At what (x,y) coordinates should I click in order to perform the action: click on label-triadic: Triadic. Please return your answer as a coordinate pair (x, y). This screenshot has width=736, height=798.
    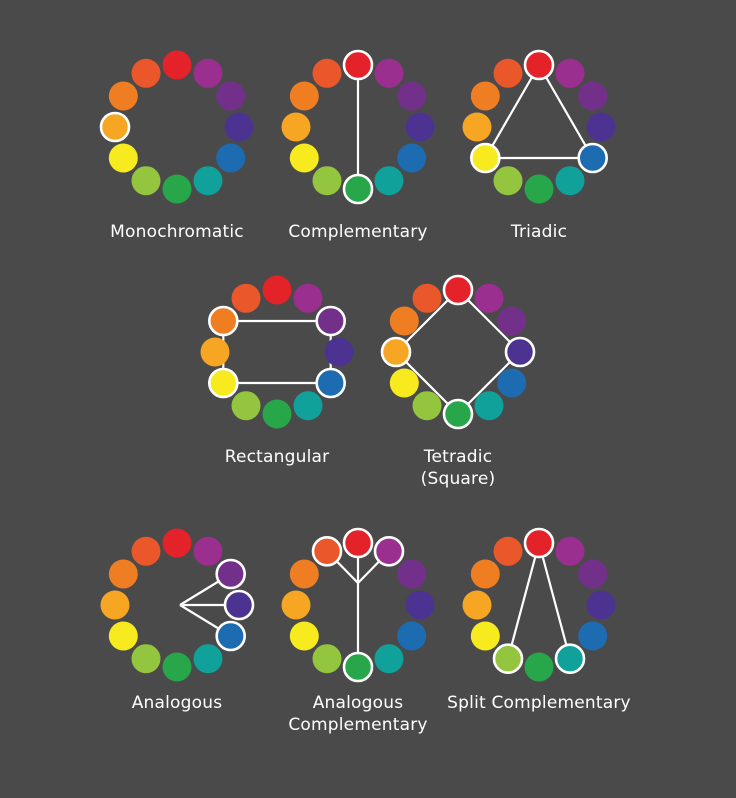
    Looking at the image, I should click on (539, 232).